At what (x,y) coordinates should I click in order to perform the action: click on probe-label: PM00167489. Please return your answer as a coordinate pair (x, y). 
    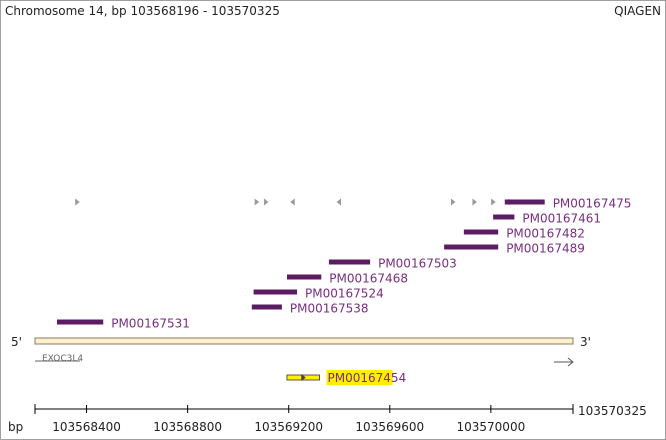
    Looking at the image, I should click on (545, 249).